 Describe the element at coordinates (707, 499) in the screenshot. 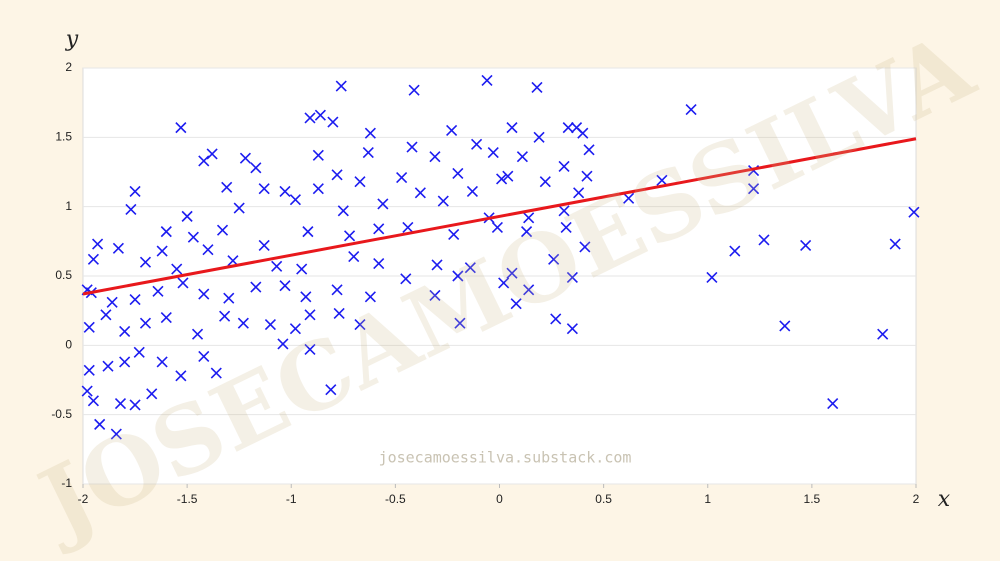

I see `x-tick-label: 1` at that location.